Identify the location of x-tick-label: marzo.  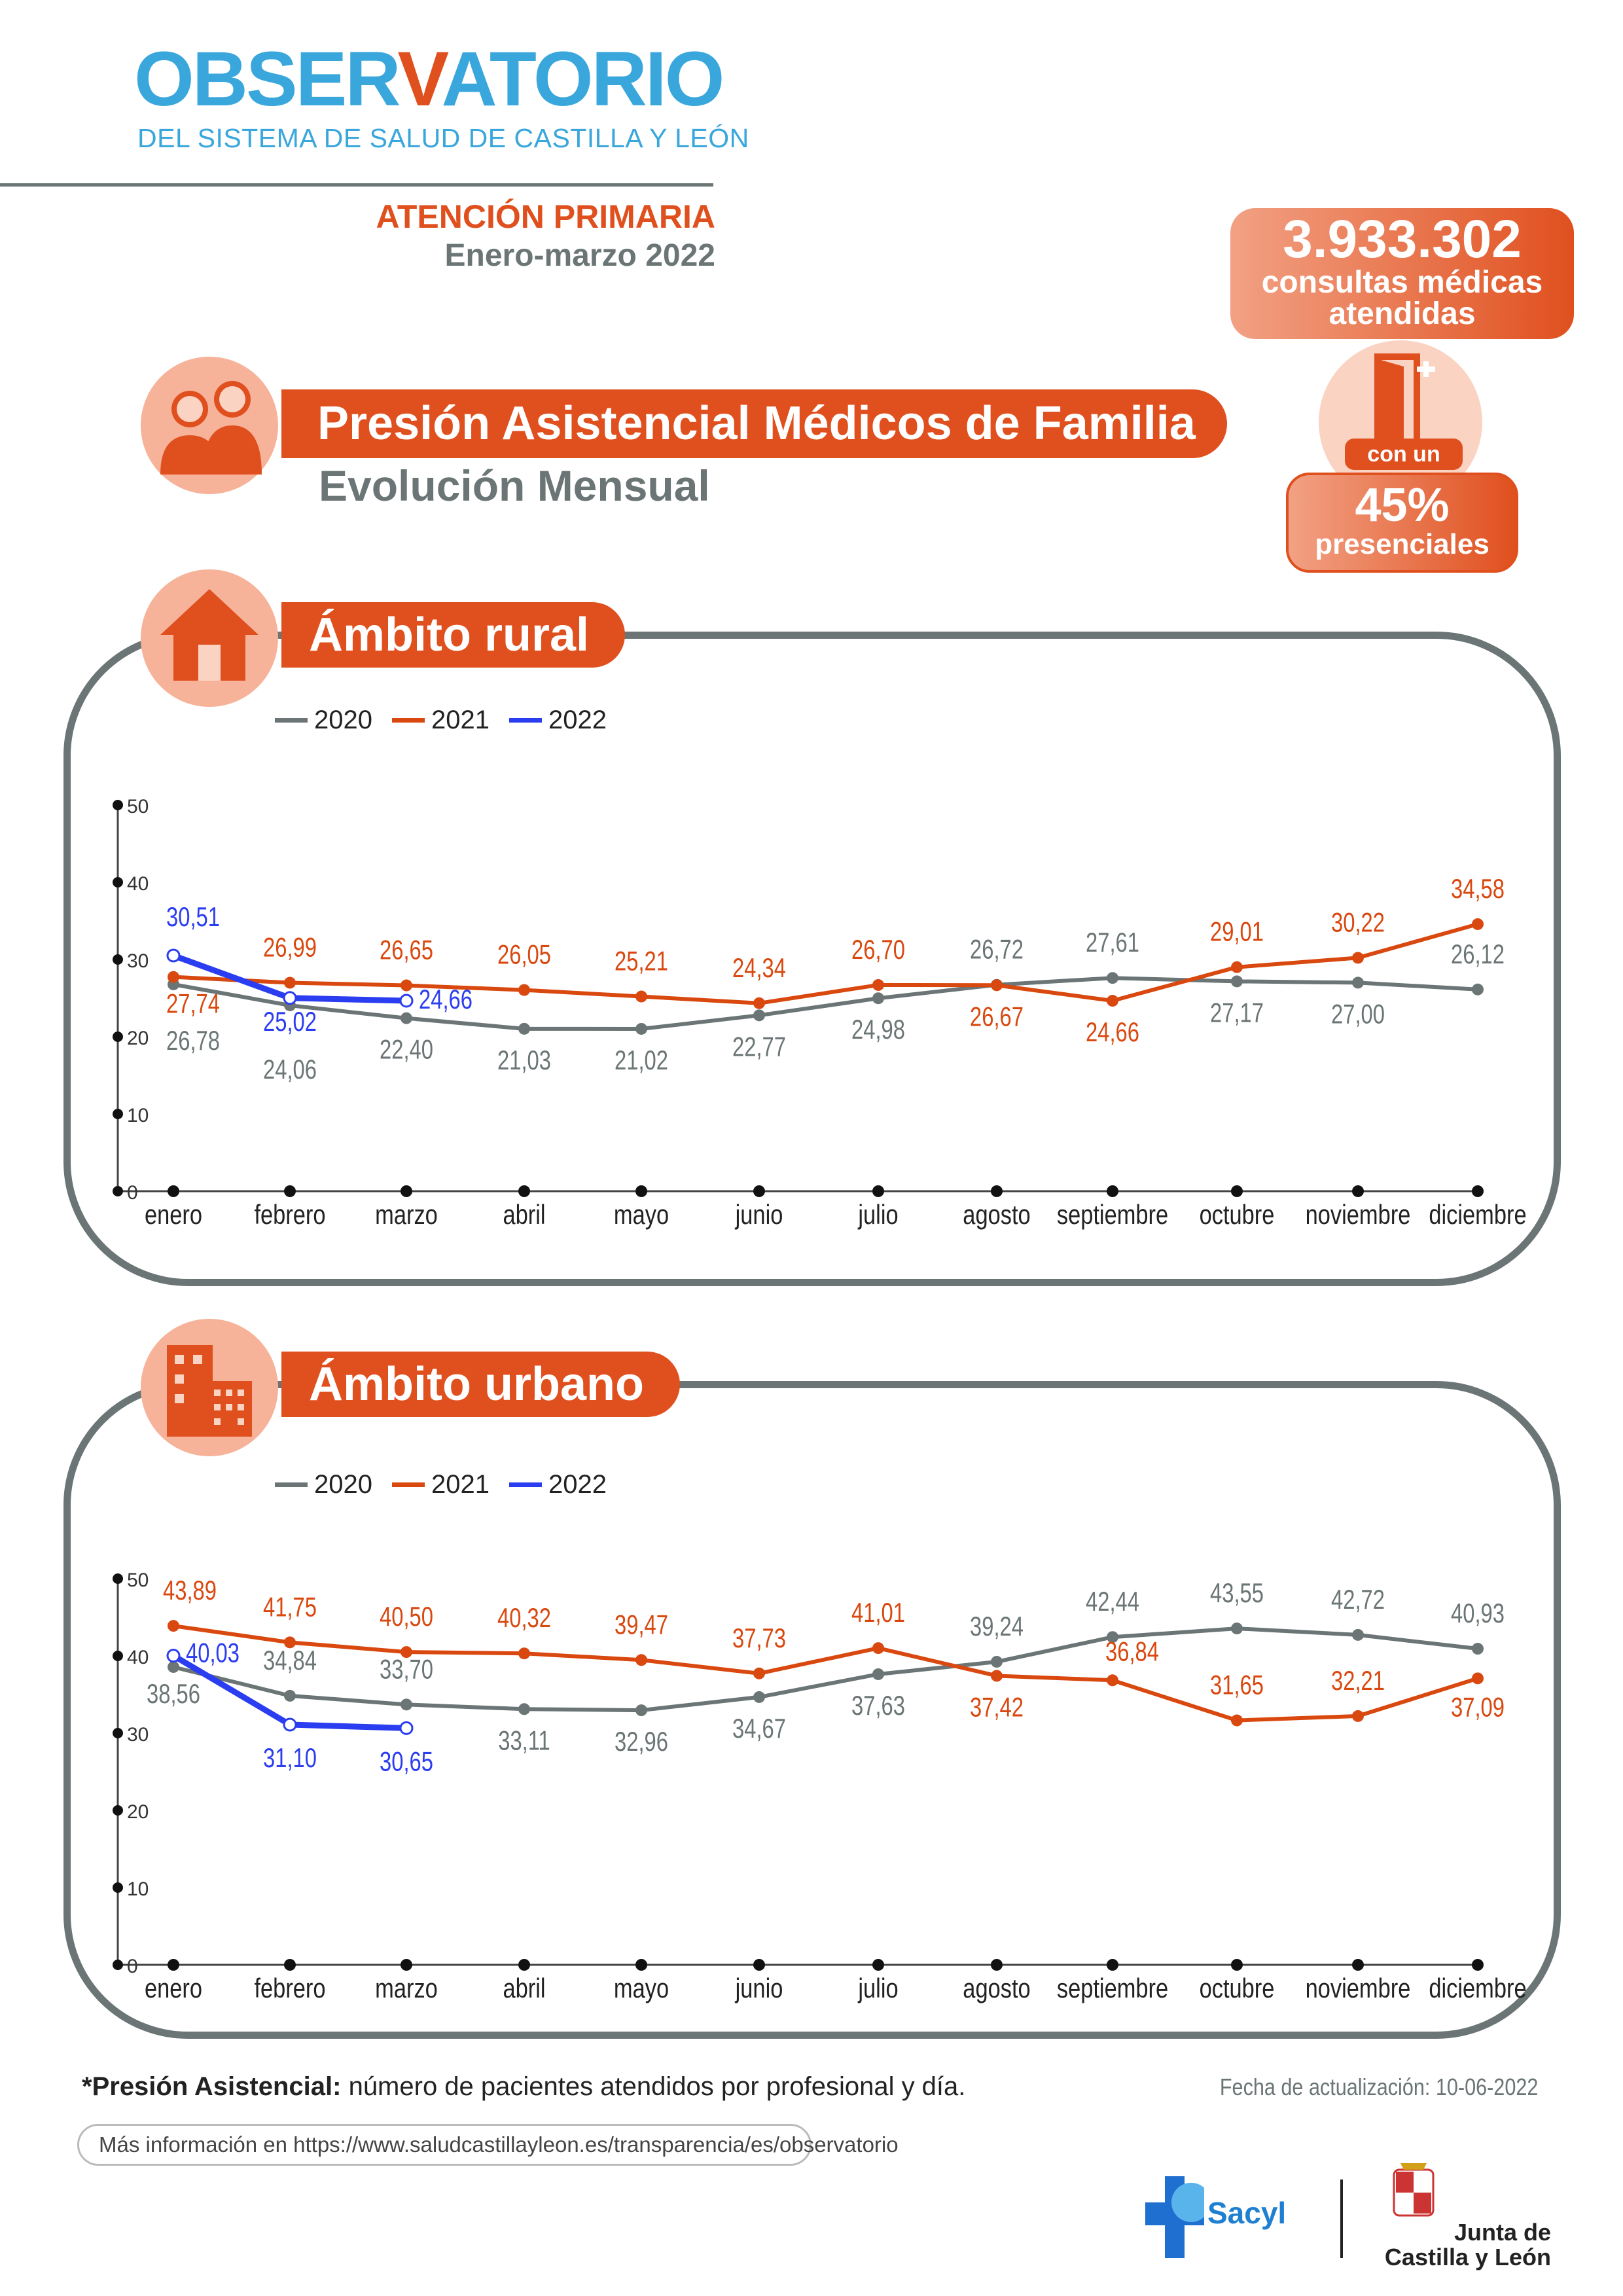
(406, 1988).